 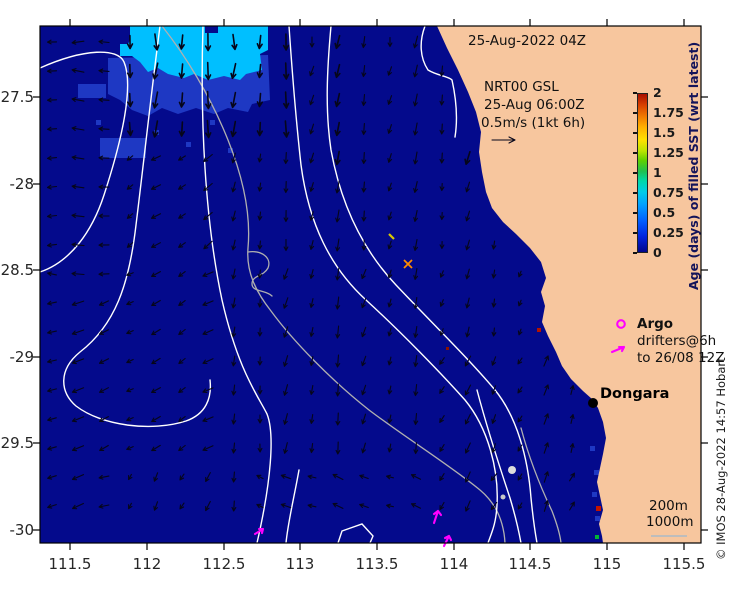 I want to click on y-tick-label: -27.5, so click(x=17, y=97).